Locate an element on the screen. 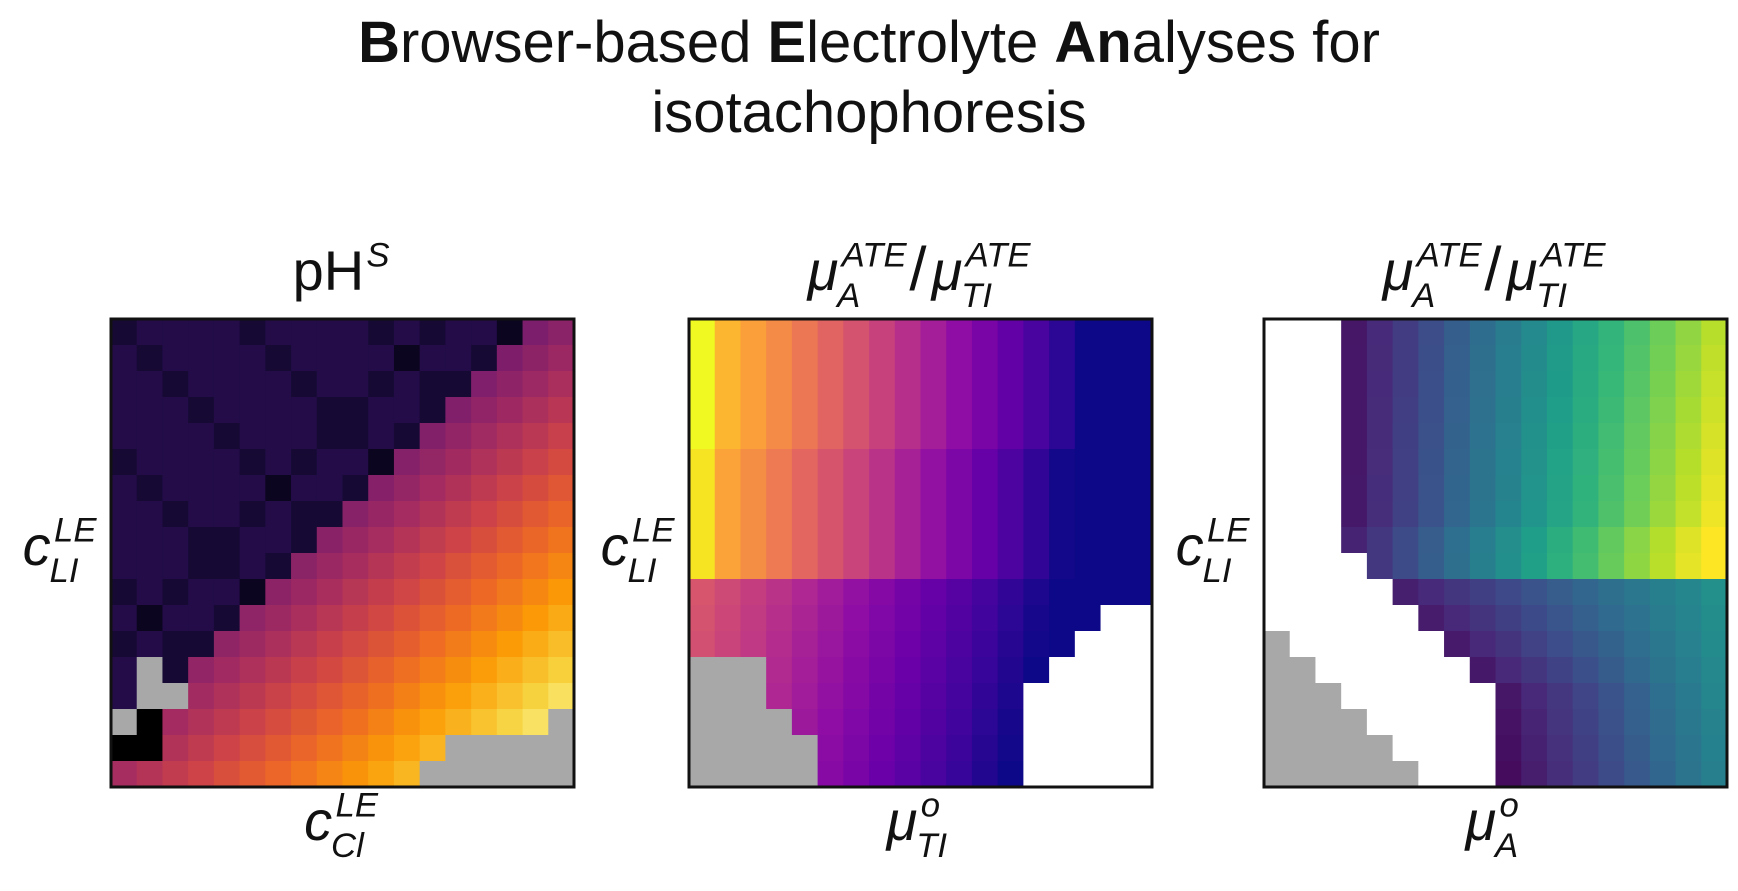 This screenshot has height=891, width=1738. panel-title-sup: ATE is located at coordinates (874, 255).